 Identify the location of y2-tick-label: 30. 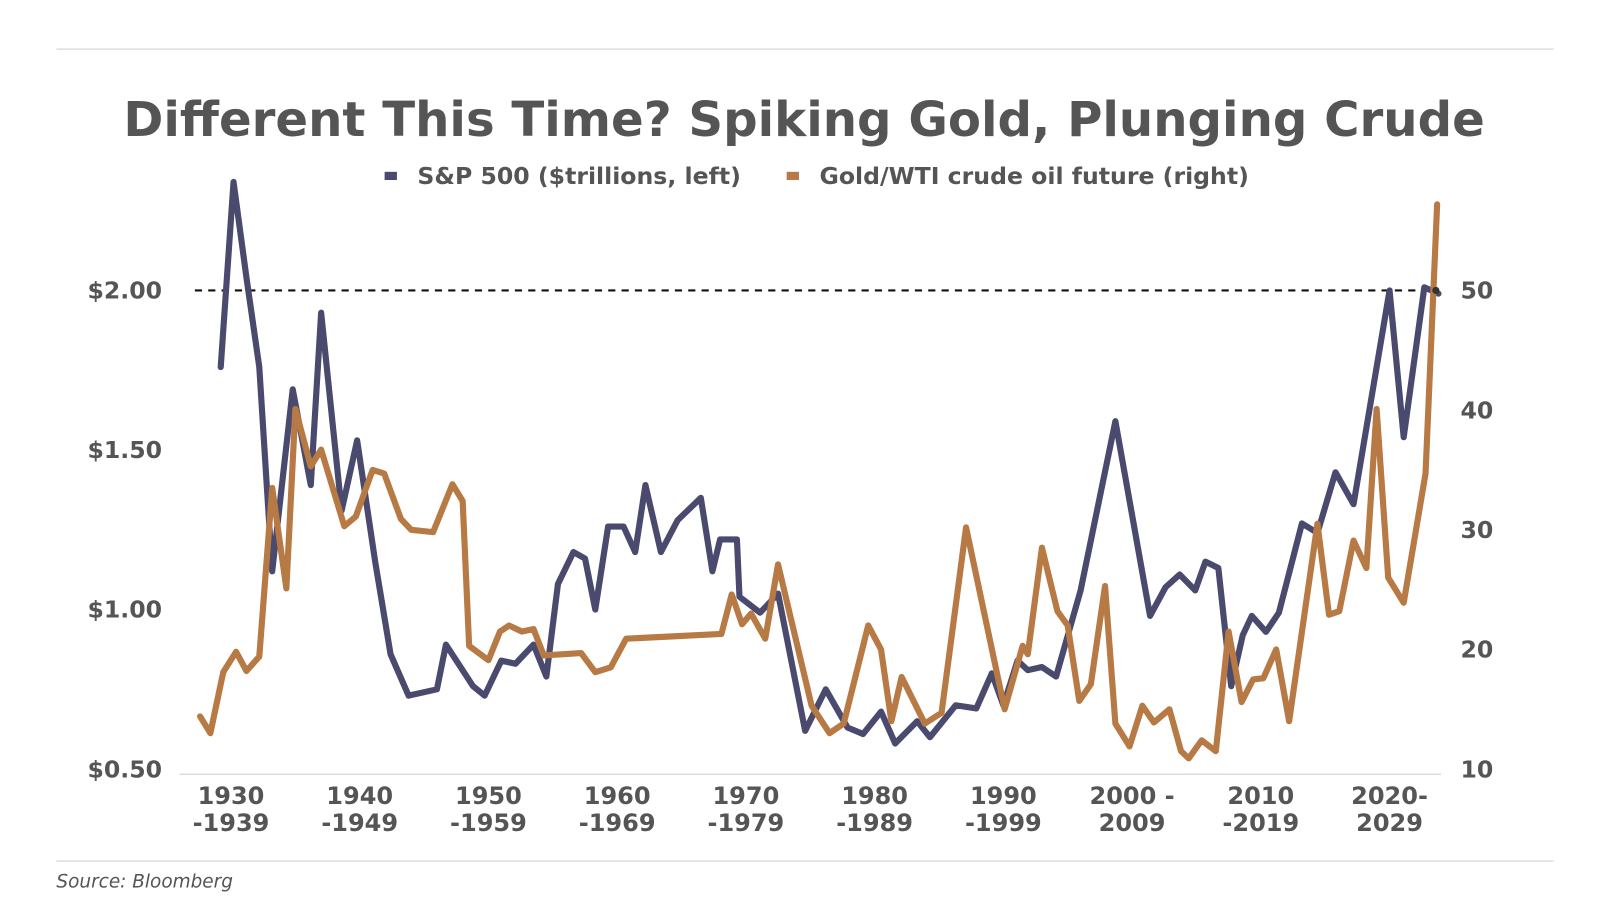
(1477, 530).